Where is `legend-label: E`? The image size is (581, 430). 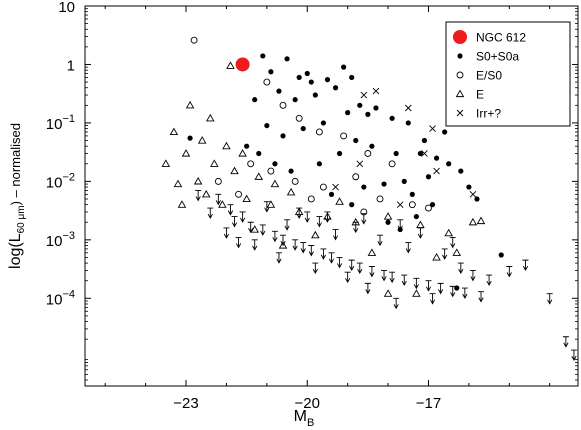 legend-label: E is located at coordinates (480, 95).